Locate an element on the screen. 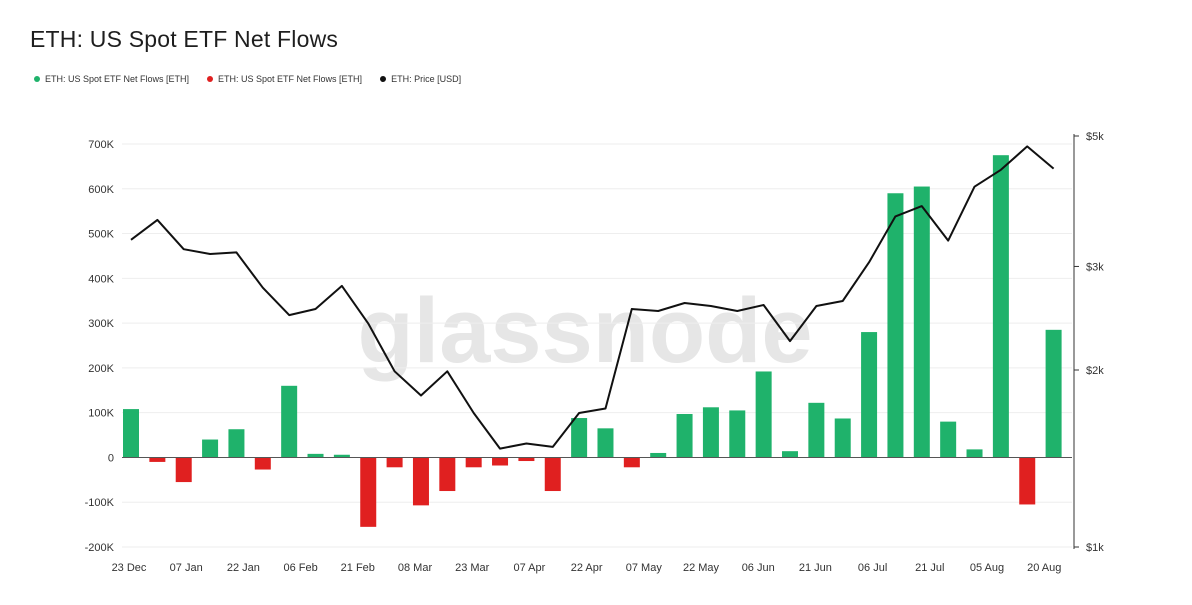 This screenshot has width=1192, height=605. x-tick-label: 22 Apr is located at coordinates (587, 568).